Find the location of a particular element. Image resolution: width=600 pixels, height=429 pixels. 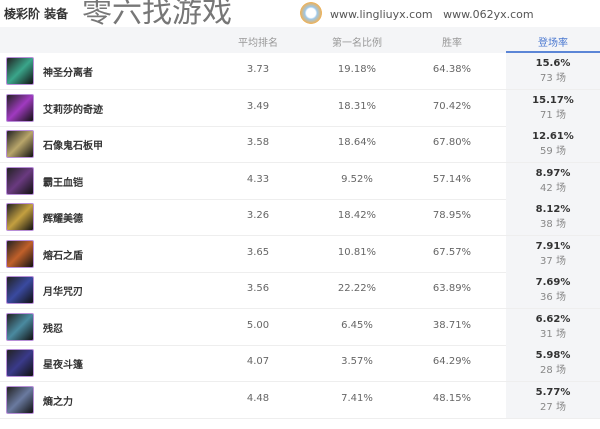

item-name: 熔石之盾 is located at coordinates (63, 256).